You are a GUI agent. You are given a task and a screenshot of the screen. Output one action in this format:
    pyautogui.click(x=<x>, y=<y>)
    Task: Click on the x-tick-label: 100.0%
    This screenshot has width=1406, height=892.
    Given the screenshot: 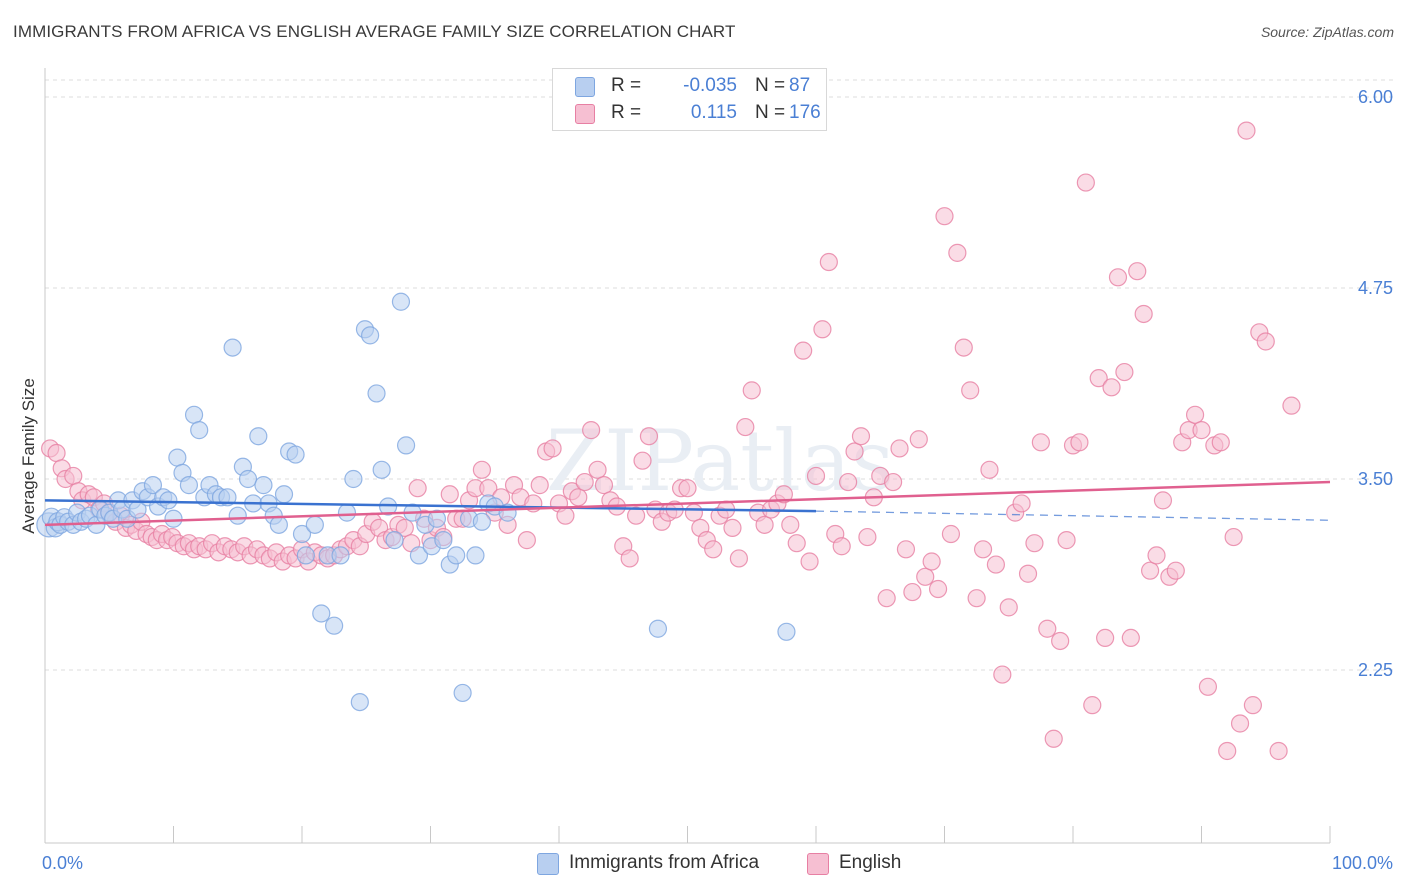 What is the action you would take?
    pyautogui.click(x=1362, y=863)
    